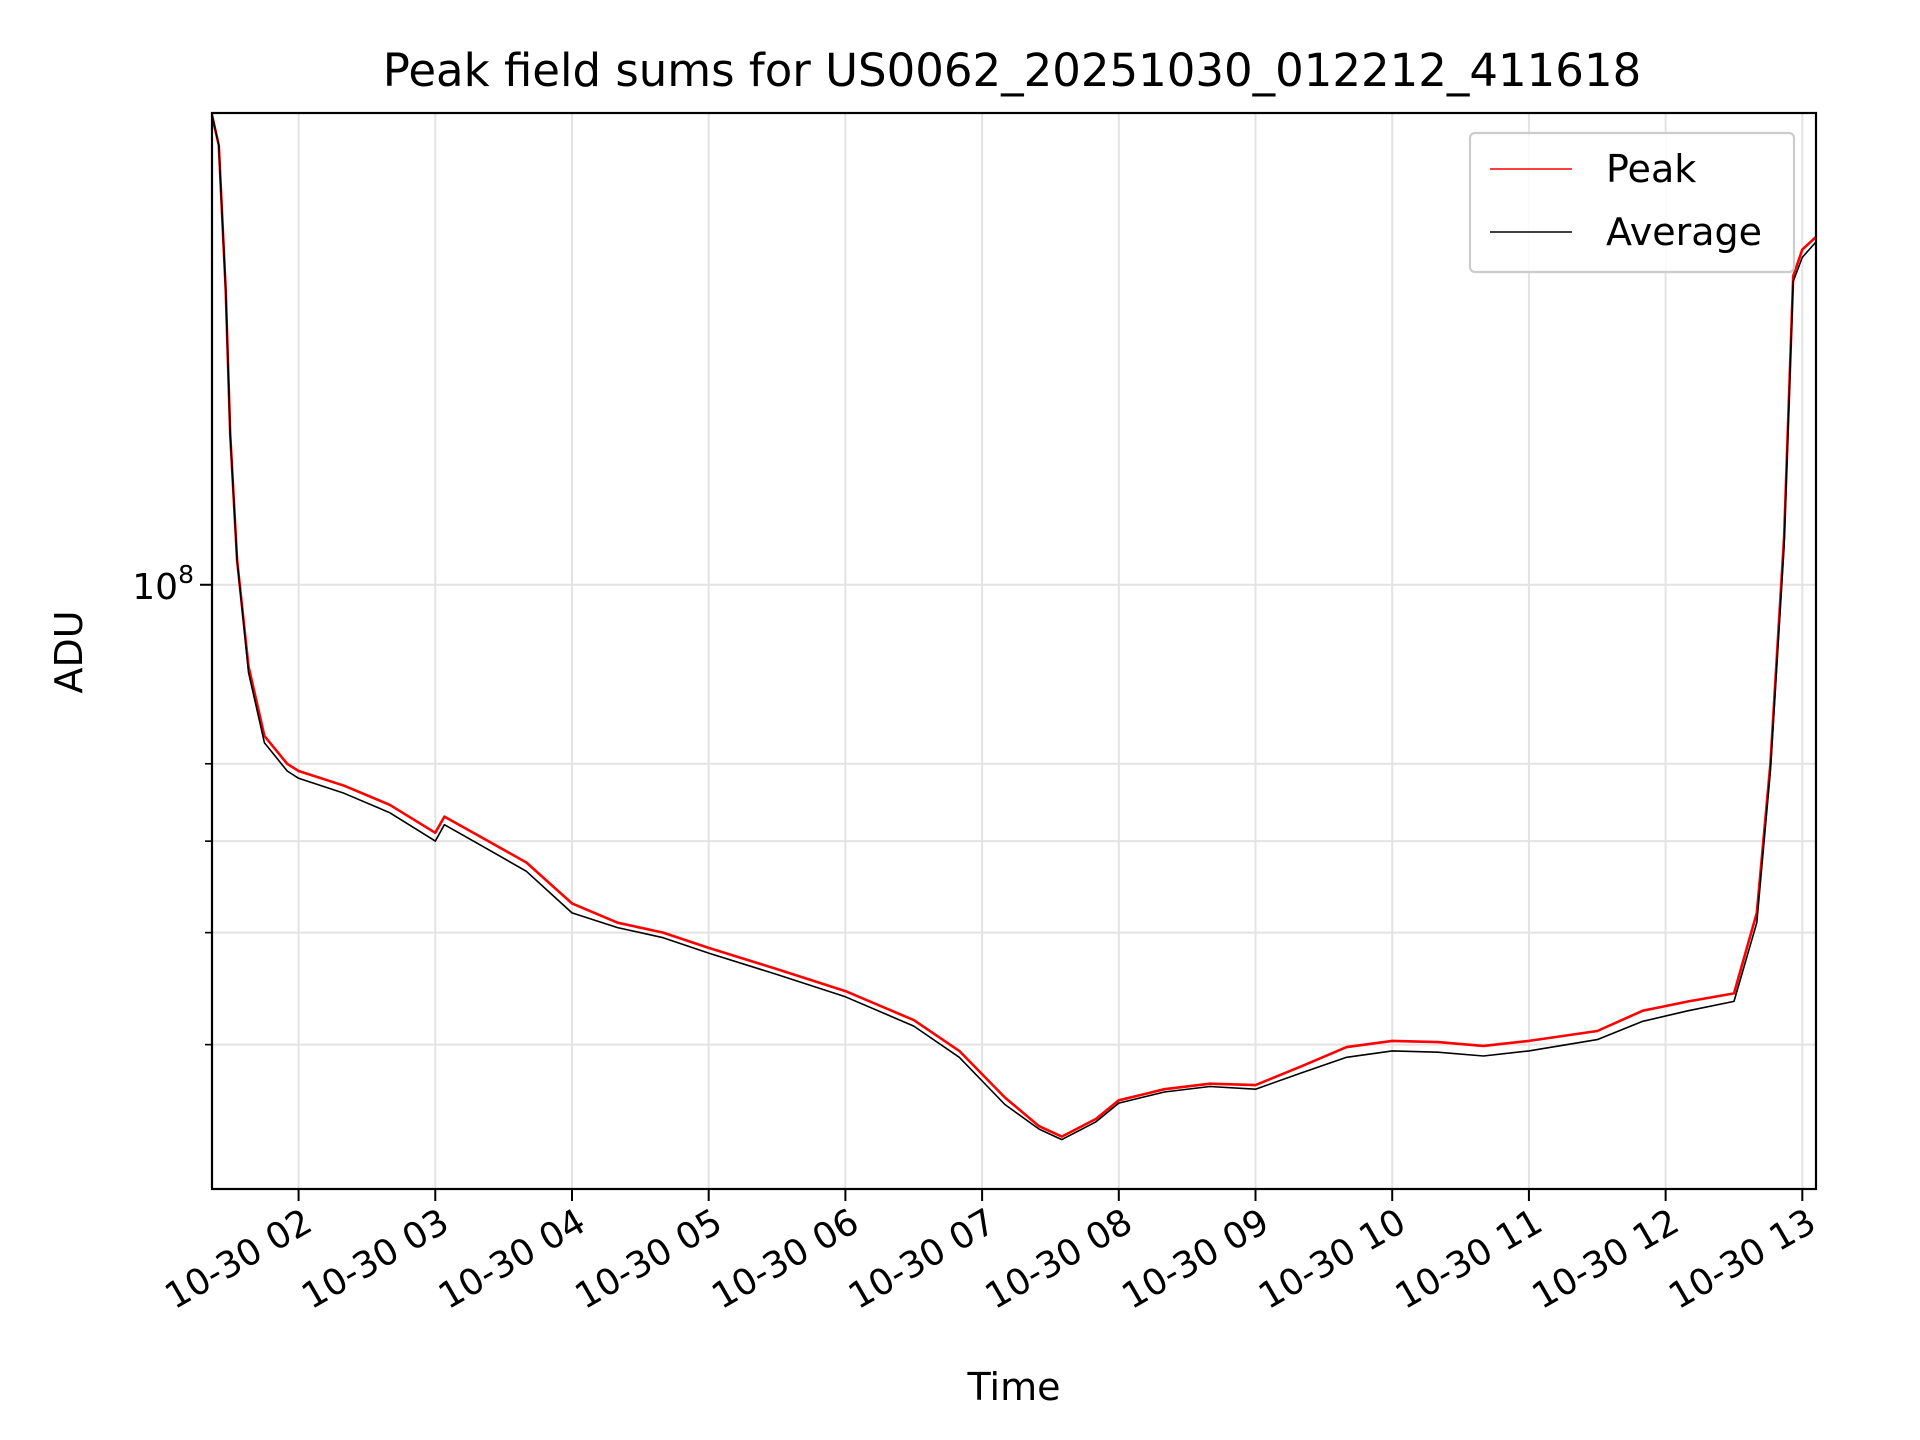 Image resolution: width=1920 pixels, height=1440 pixels. What do you see at coordinates (1014, 1387) in the screenshot?
I see `x-axis-label: Time` at bounding box center [1014, 1387].